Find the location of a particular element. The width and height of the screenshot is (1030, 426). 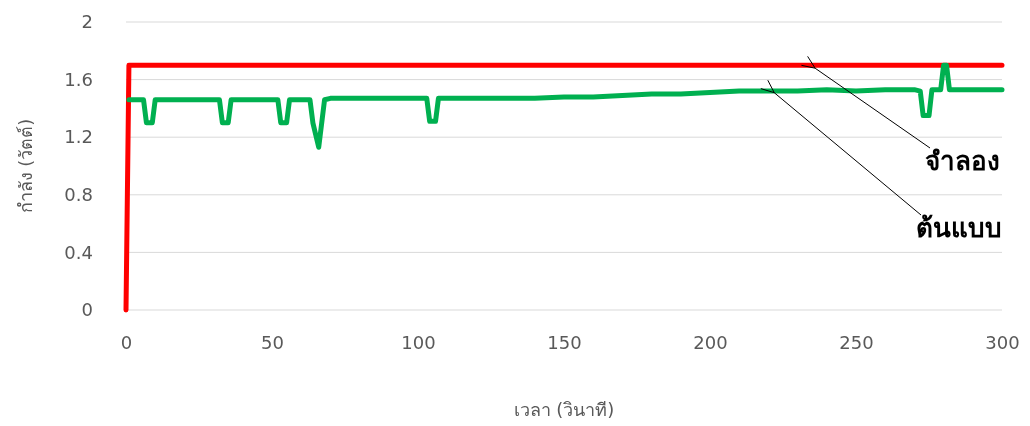

x-tick-label: 150 is located at coordinates (564, 343).